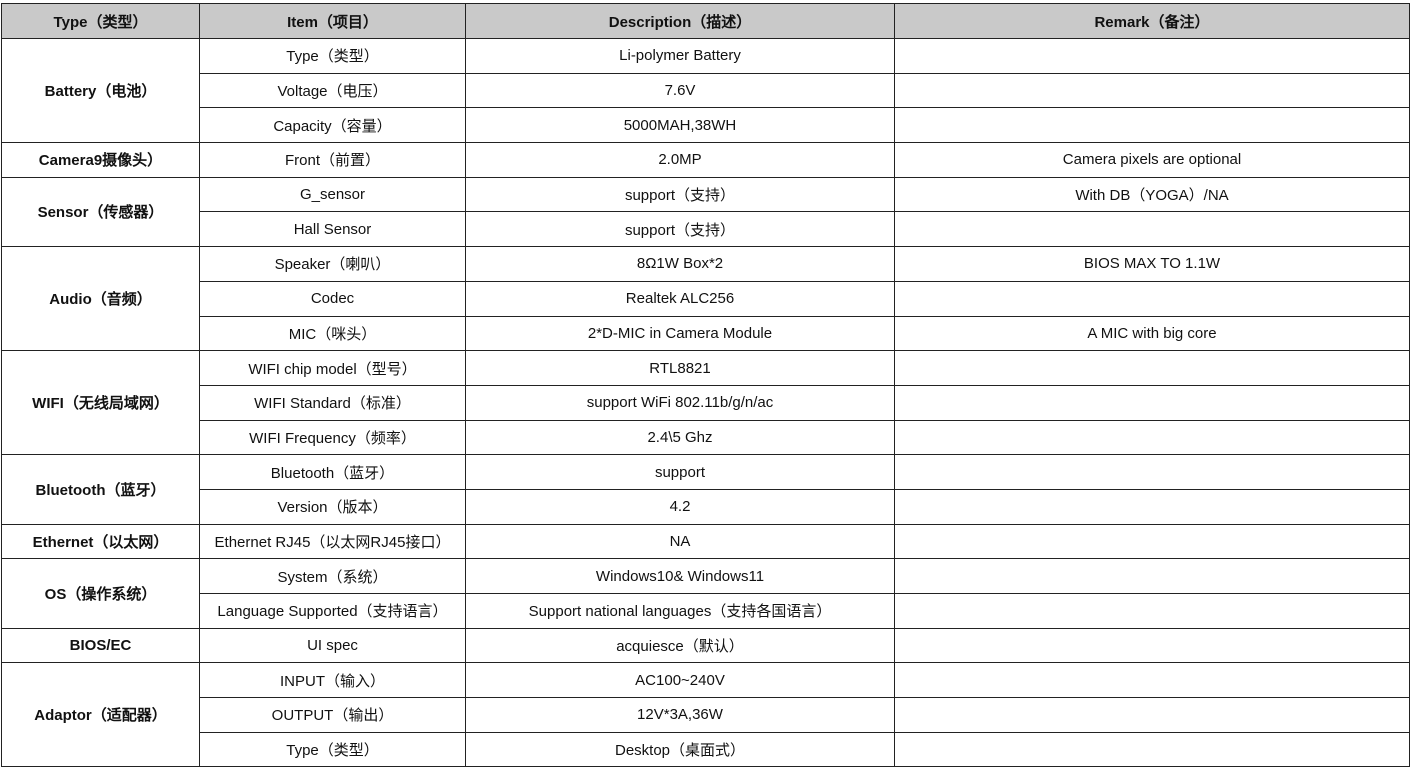 This screenshot has width=1411, height=771. I want to click on table-row: BIOS/EC UI spec acquiesce（默认）, so click(705, 645).